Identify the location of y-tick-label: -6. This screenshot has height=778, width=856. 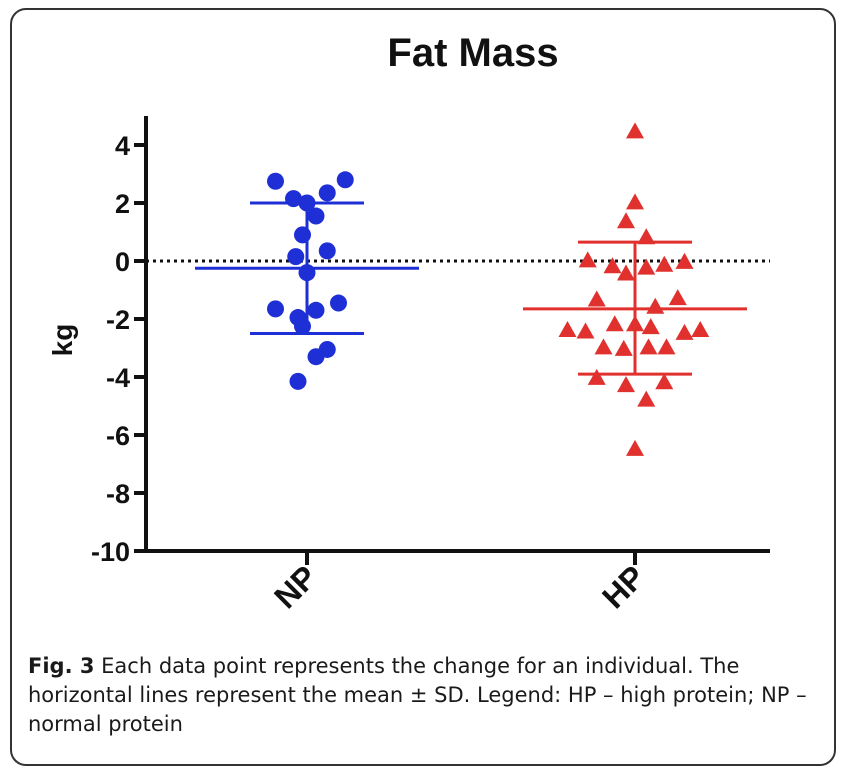
(118, 436).